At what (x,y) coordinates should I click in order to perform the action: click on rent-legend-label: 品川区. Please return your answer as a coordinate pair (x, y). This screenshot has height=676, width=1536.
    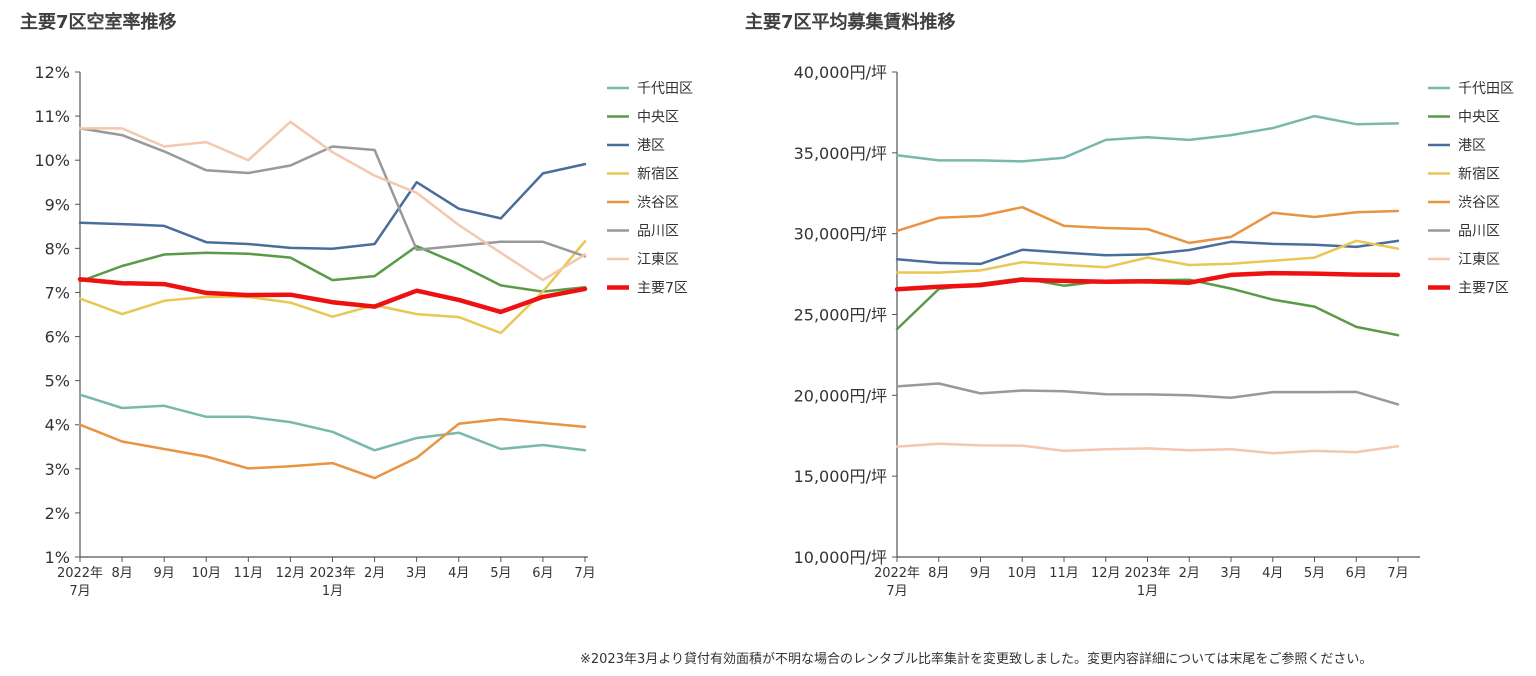
    Looking at the image, I should click on (1479, 232).